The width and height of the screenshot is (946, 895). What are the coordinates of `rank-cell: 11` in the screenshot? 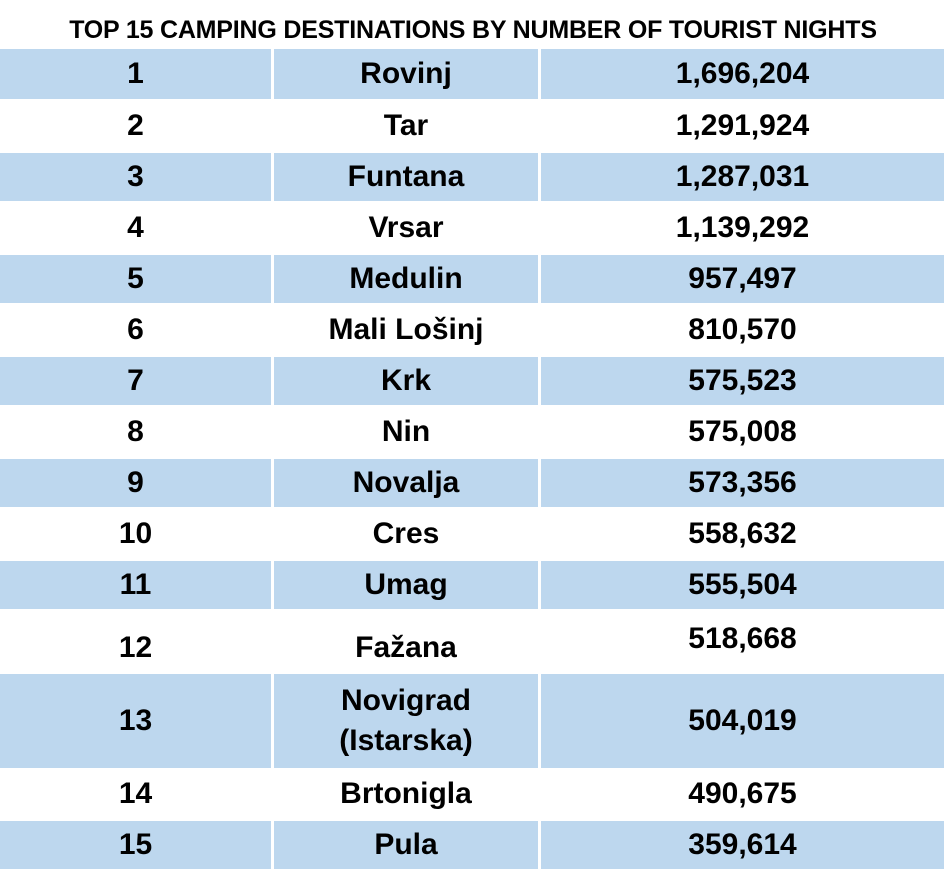 It's located at (137, 585).